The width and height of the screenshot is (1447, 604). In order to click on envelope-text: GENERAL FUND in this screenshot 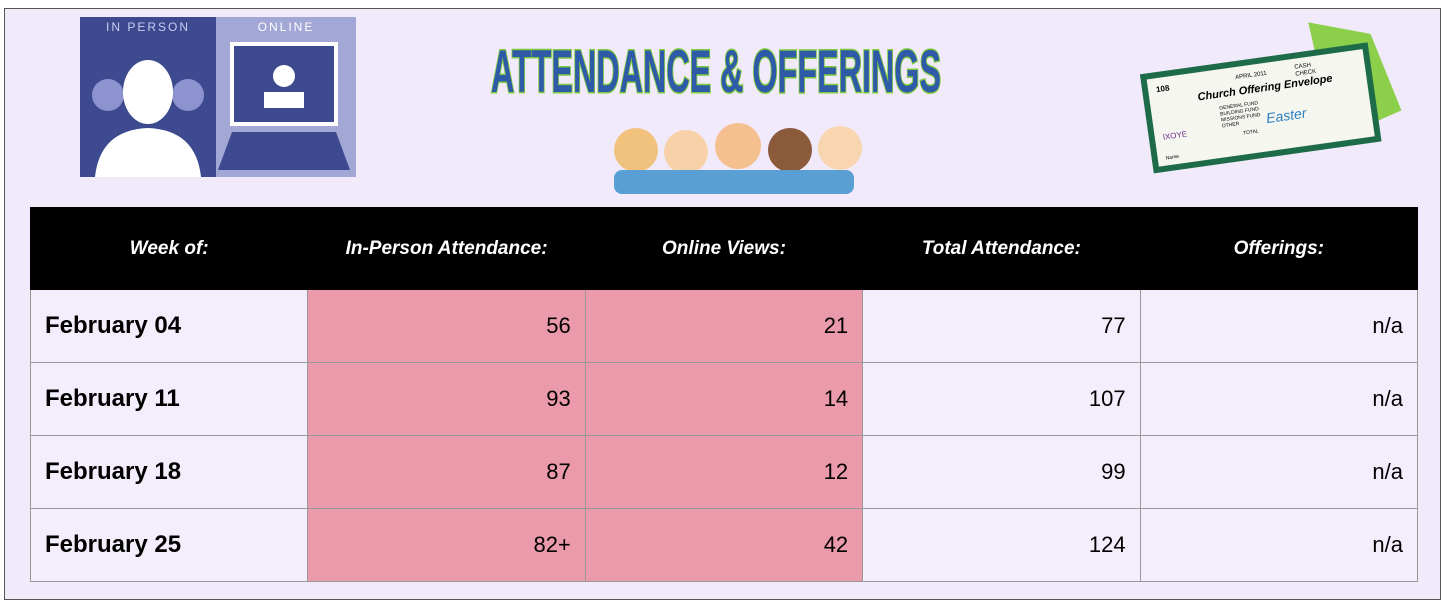, I will do `click(1239, 105)`.